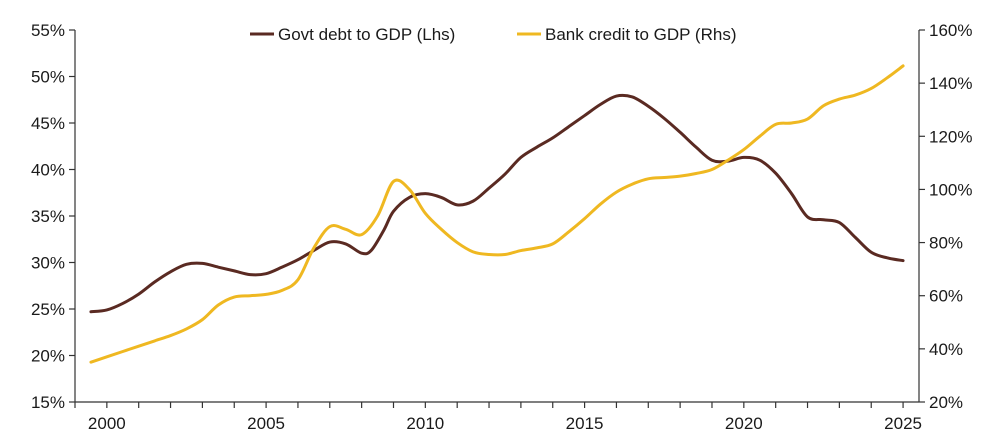 The height and width of the screenshot is (447, 1000). What do you see at coordinates (744, 423) in the screenshot?
I see `x-tick-label: 2020` at bounding box center [744, 423].